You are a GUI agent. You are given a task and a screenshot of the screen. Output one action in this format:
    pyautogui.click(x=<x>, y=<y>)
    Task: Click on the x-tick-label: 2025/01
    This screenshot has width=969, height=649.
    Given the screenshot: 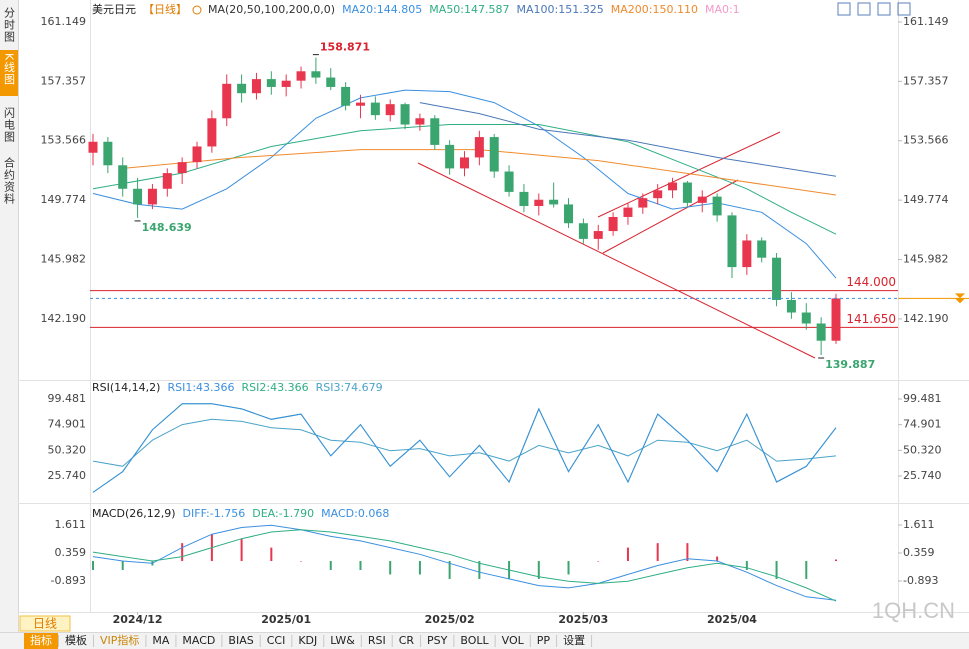 What is the action you would take?
    pyautogui.click(x=286, y=619)
    